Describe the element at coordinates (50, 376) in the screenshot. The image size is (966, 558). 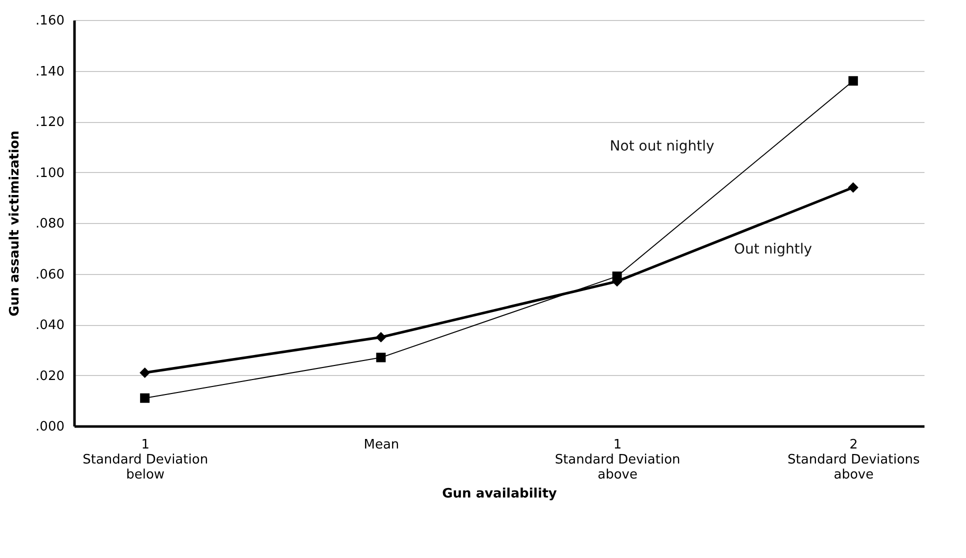
I see `y-tick-label: .020` at that location.